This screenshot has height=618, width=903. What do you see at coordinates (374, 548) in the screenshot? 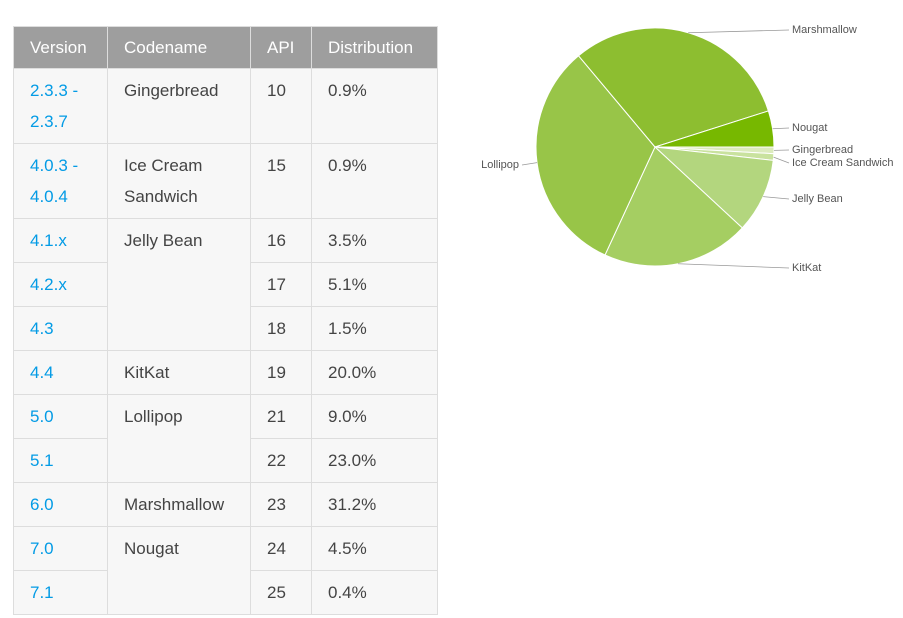
I see `distribution-cell: 4.5%` at bounding box center [374, 548].